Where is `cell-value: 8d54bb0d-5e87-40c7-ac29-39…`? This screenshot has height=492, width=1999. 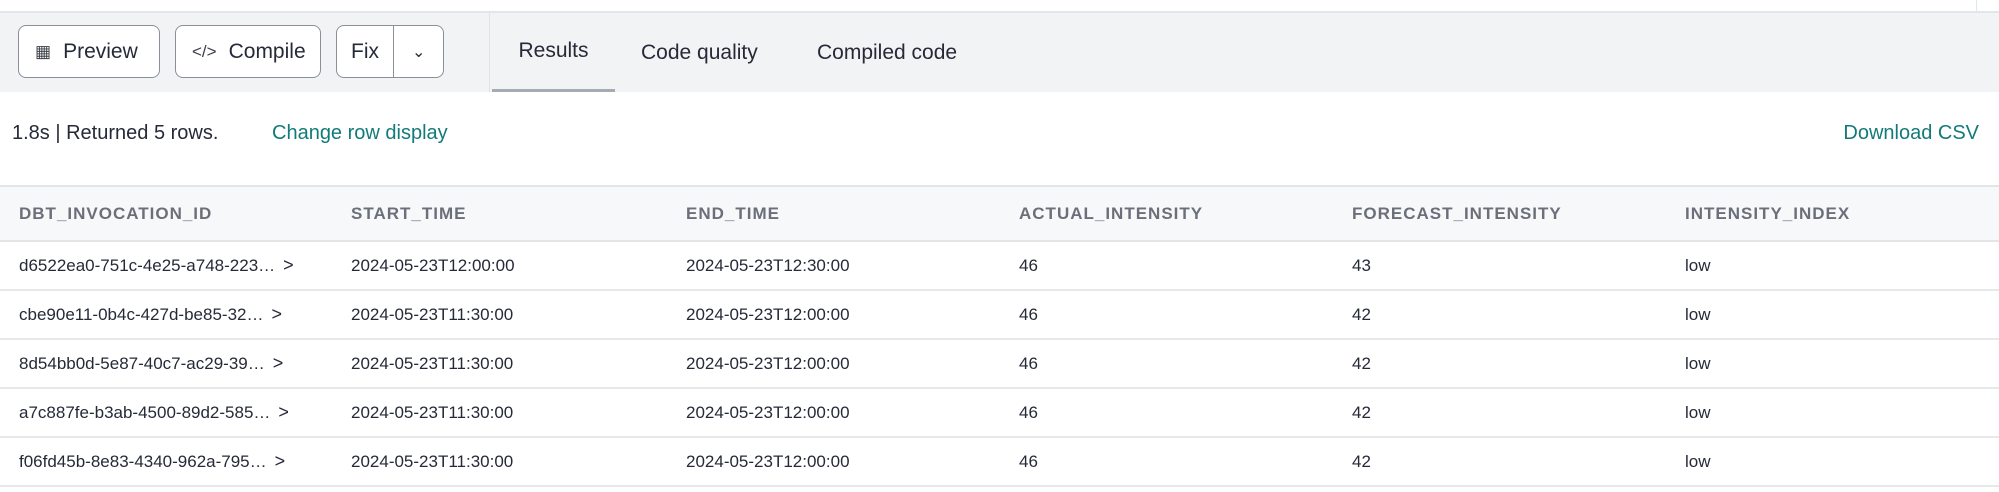 cell-value: 8d54bb0d-5e87-40c7-ac29-39… is located at coordinates (142, 363).